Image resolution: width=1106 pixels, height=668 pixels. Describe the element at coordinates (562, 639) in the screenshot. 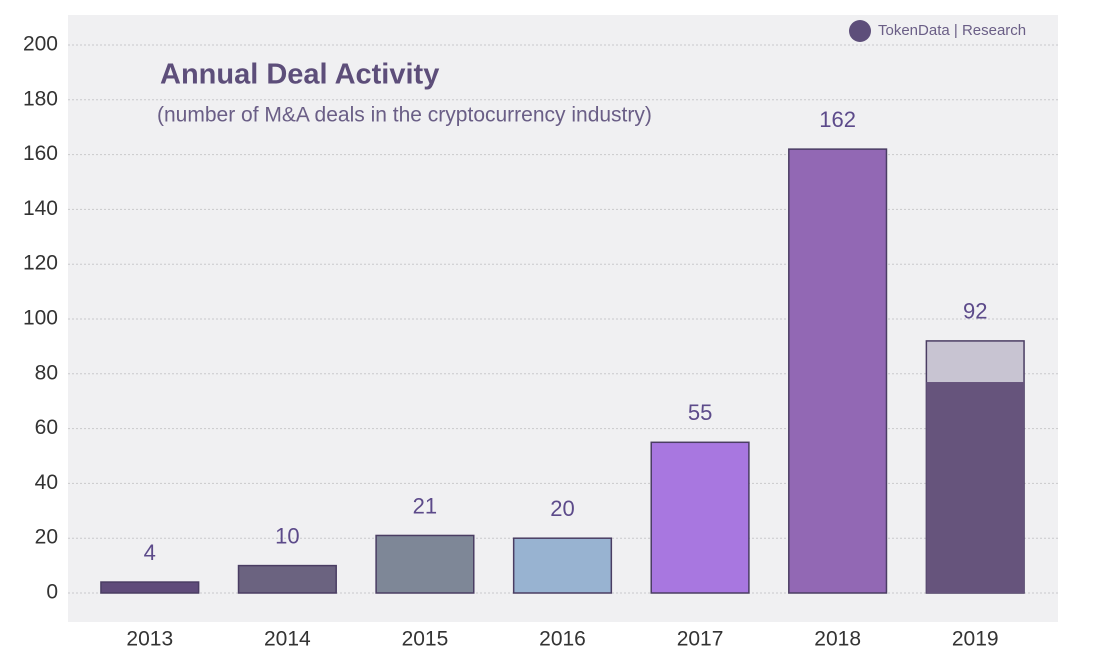

I see `x-tick-label: 2016` at that location.